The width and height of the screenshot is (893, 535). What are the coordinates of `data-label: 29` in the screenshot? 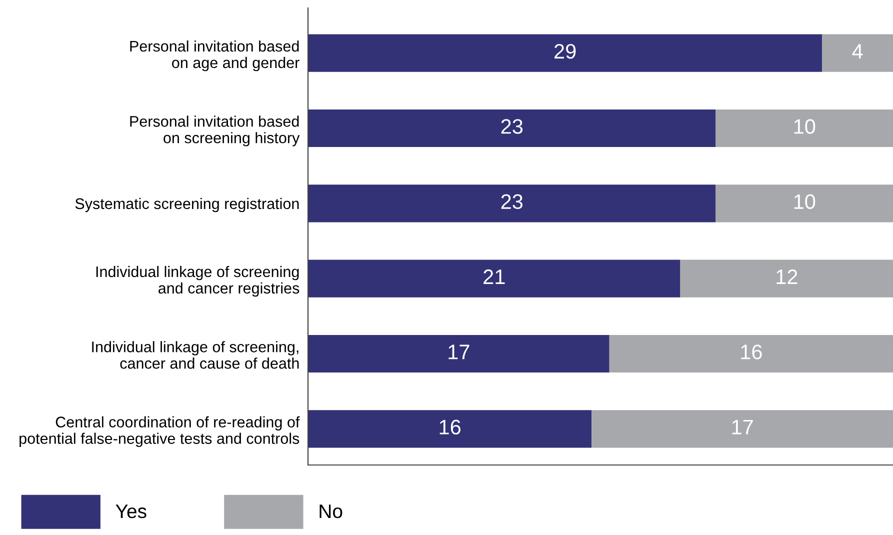 It's located at (565, 51).